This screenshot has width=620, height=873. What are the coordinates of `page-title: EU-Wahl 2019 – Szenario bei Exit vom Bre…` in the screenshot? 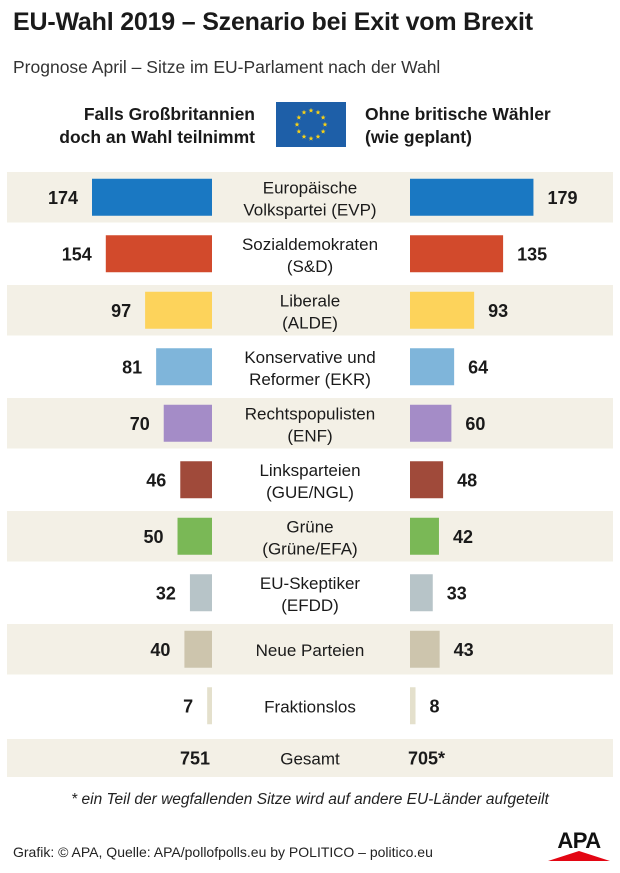 It's located at (273, 22).